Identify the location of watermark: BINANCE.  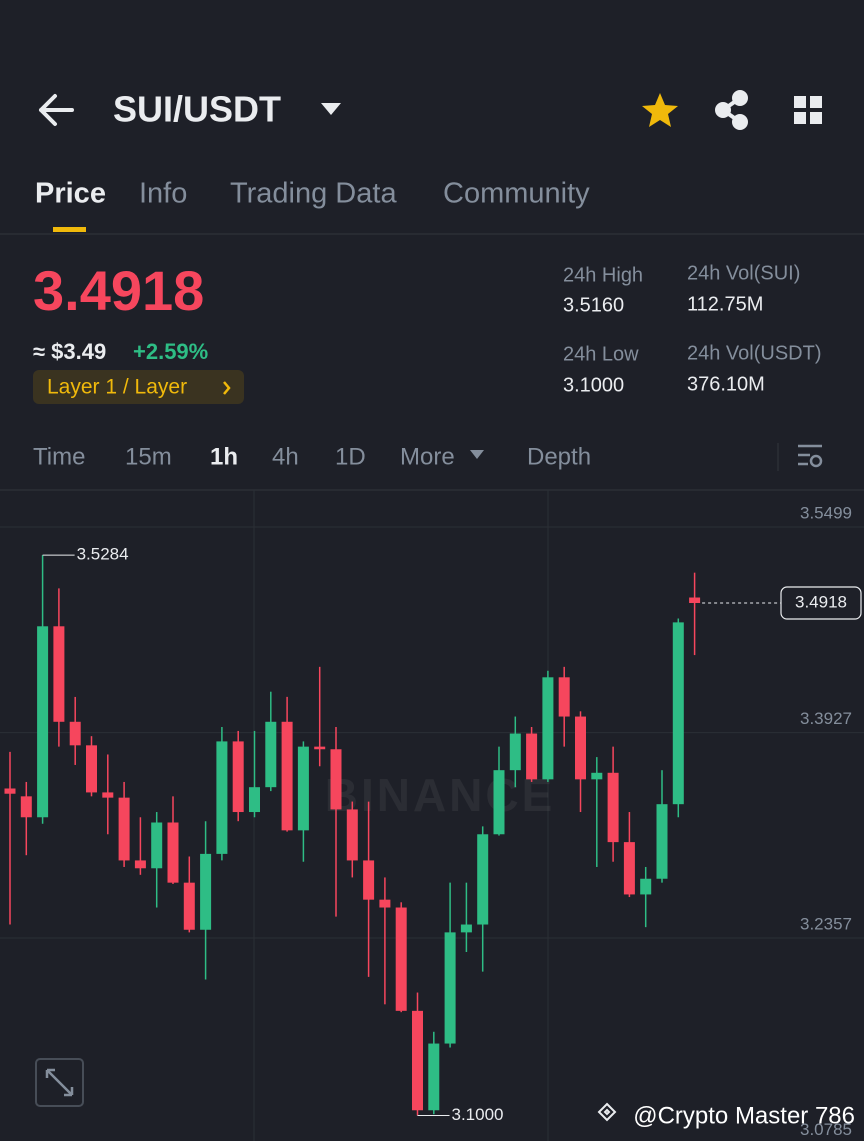
(440, 795).